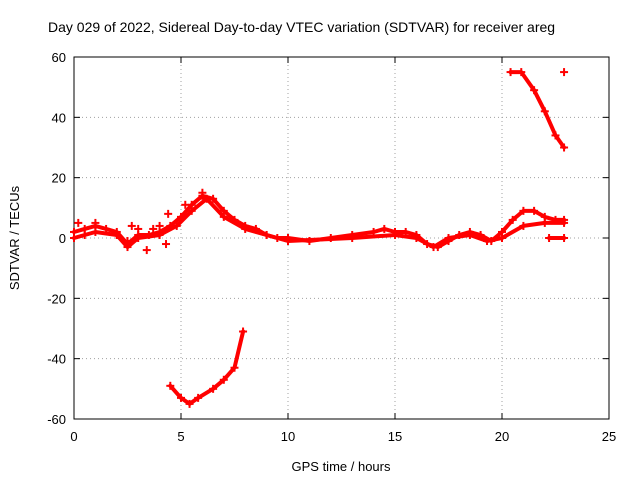 This screenshot has width=640, height=480. I want to click on x-tick-label: 25, so click(609, 436).